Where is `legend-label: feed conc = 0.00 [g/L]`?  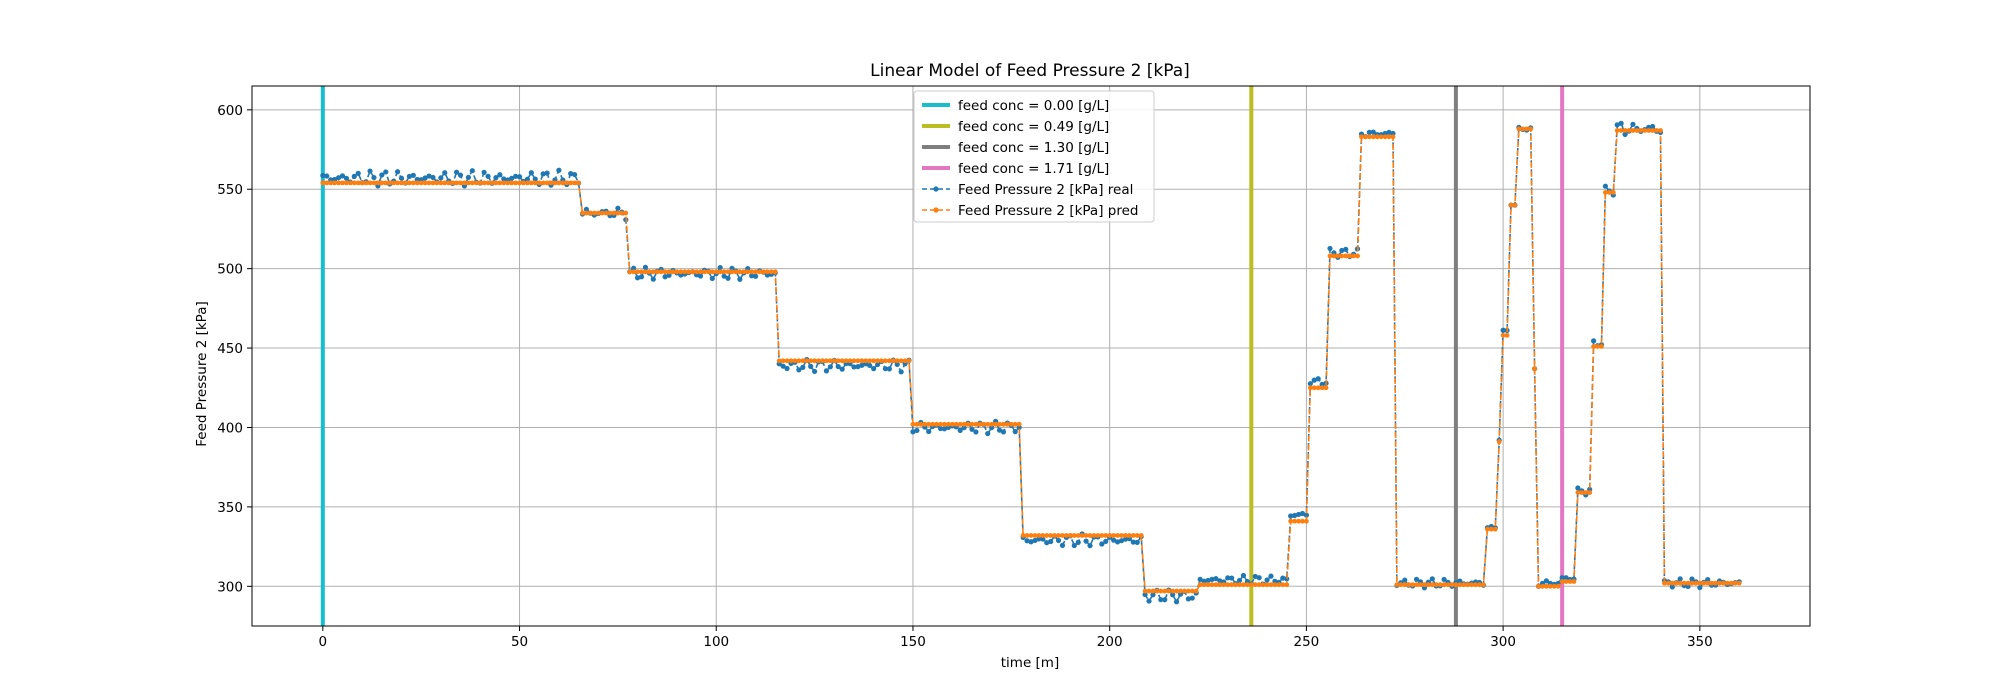 legend-label: feed conc = 0.00 [g/L] is located at coordinates (1033, 106).